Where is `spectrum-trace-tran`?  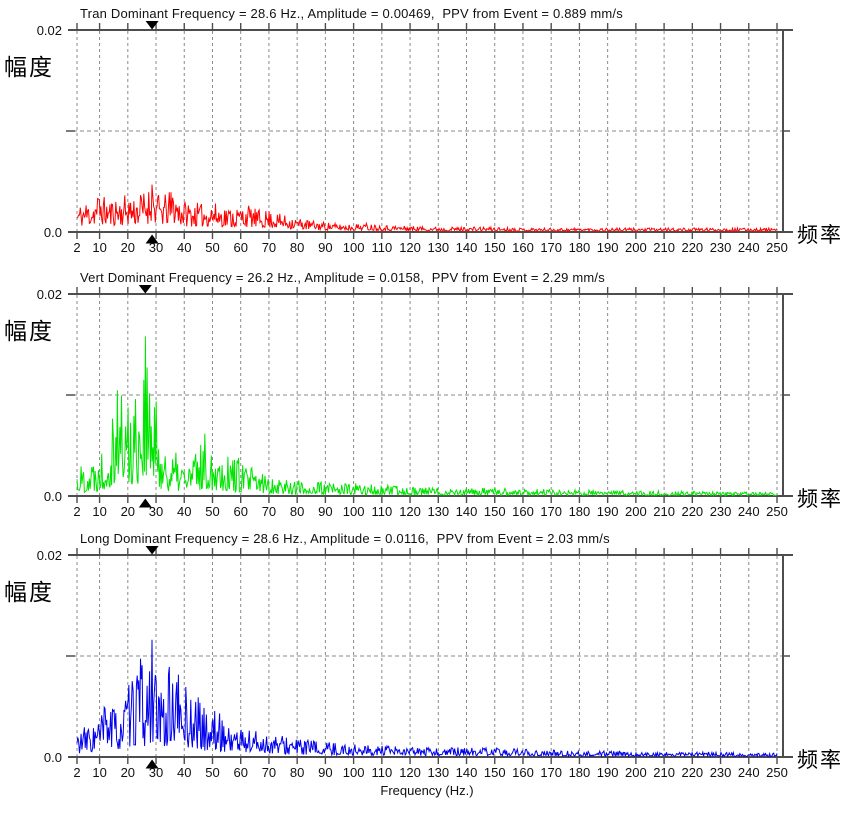
spectrum-trace-tran is located at coordinates (427, 208).